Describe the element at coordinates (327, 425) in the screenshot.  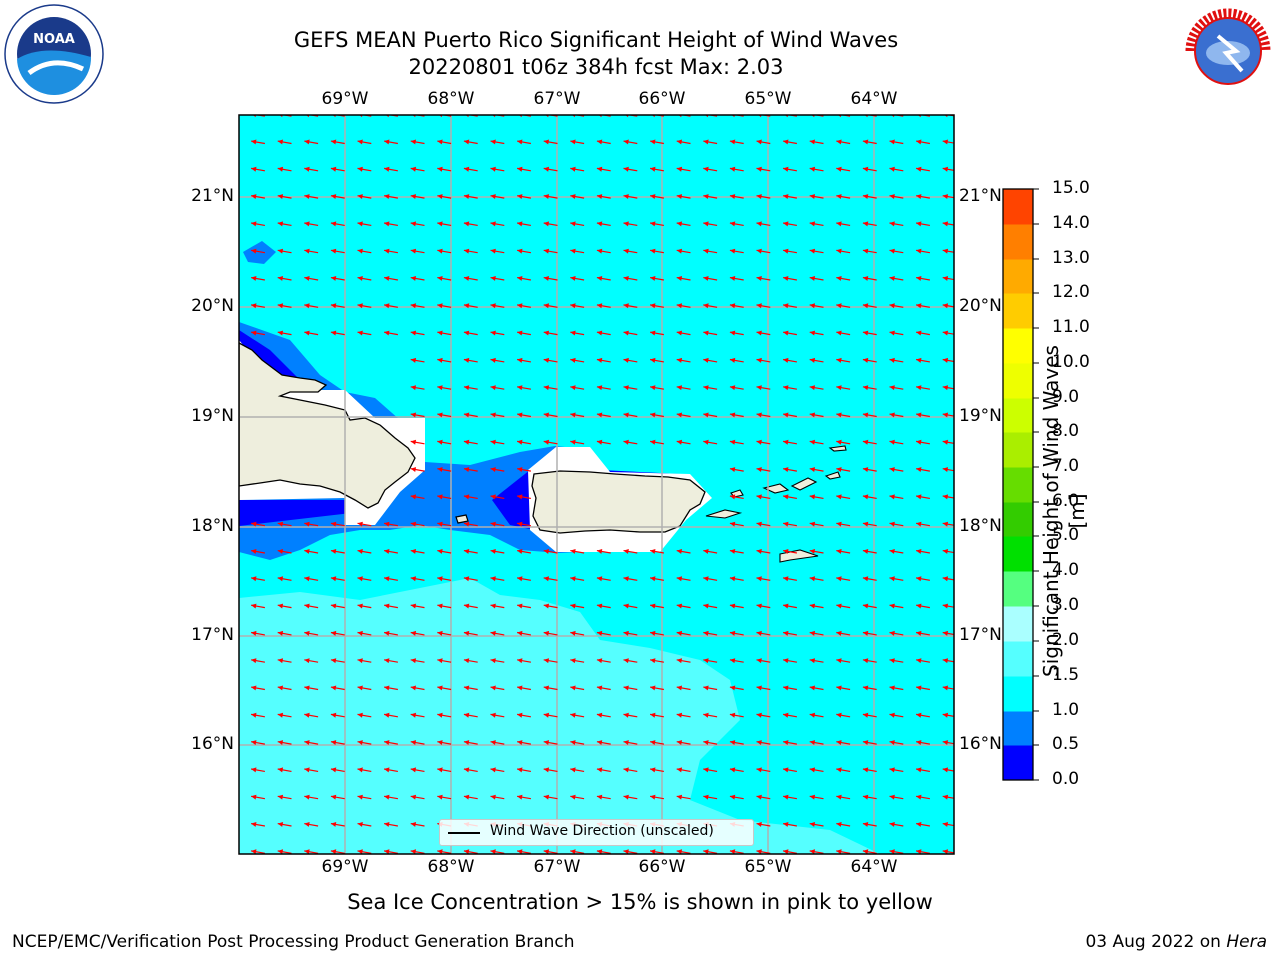
I see `land-hispaniola` at that location.